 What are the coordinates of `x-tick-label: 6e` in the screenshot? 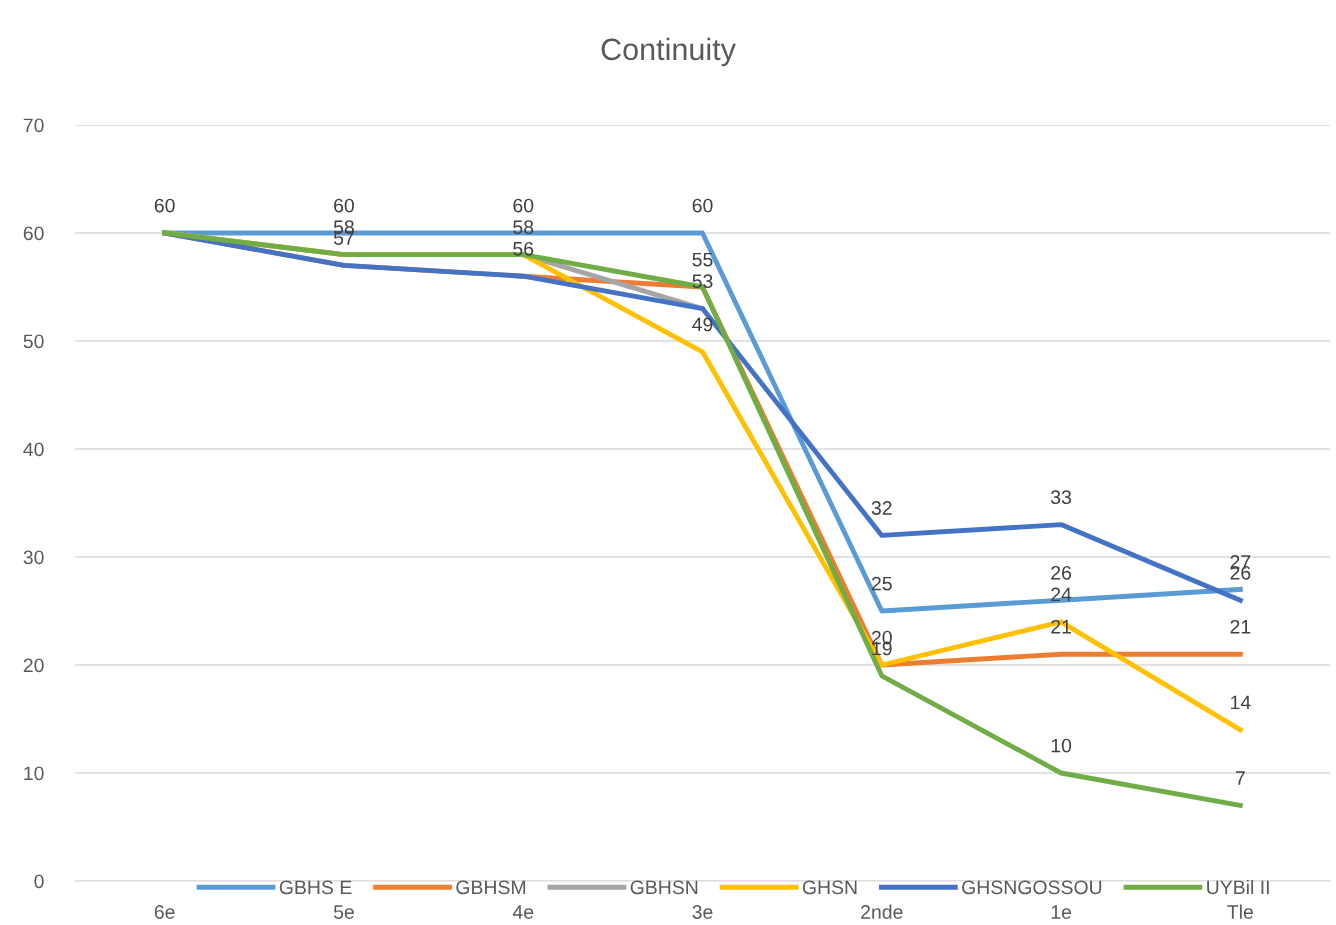 It's located at (164, 912).